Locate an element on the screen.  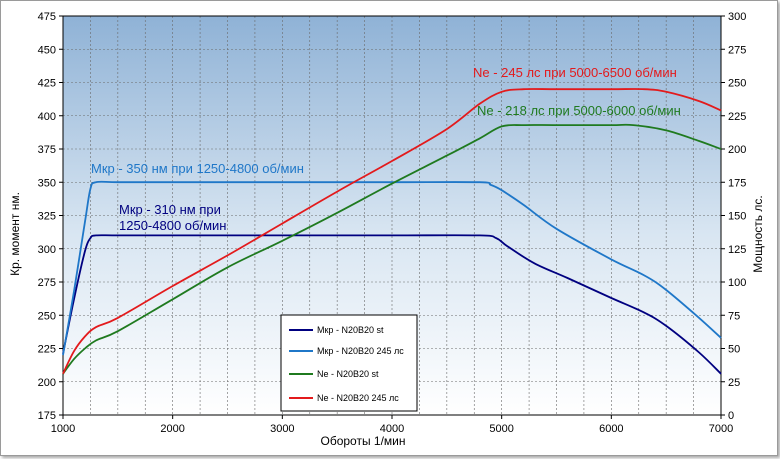
y-left-tick-label: 450 is located at coordinates (47, 50).